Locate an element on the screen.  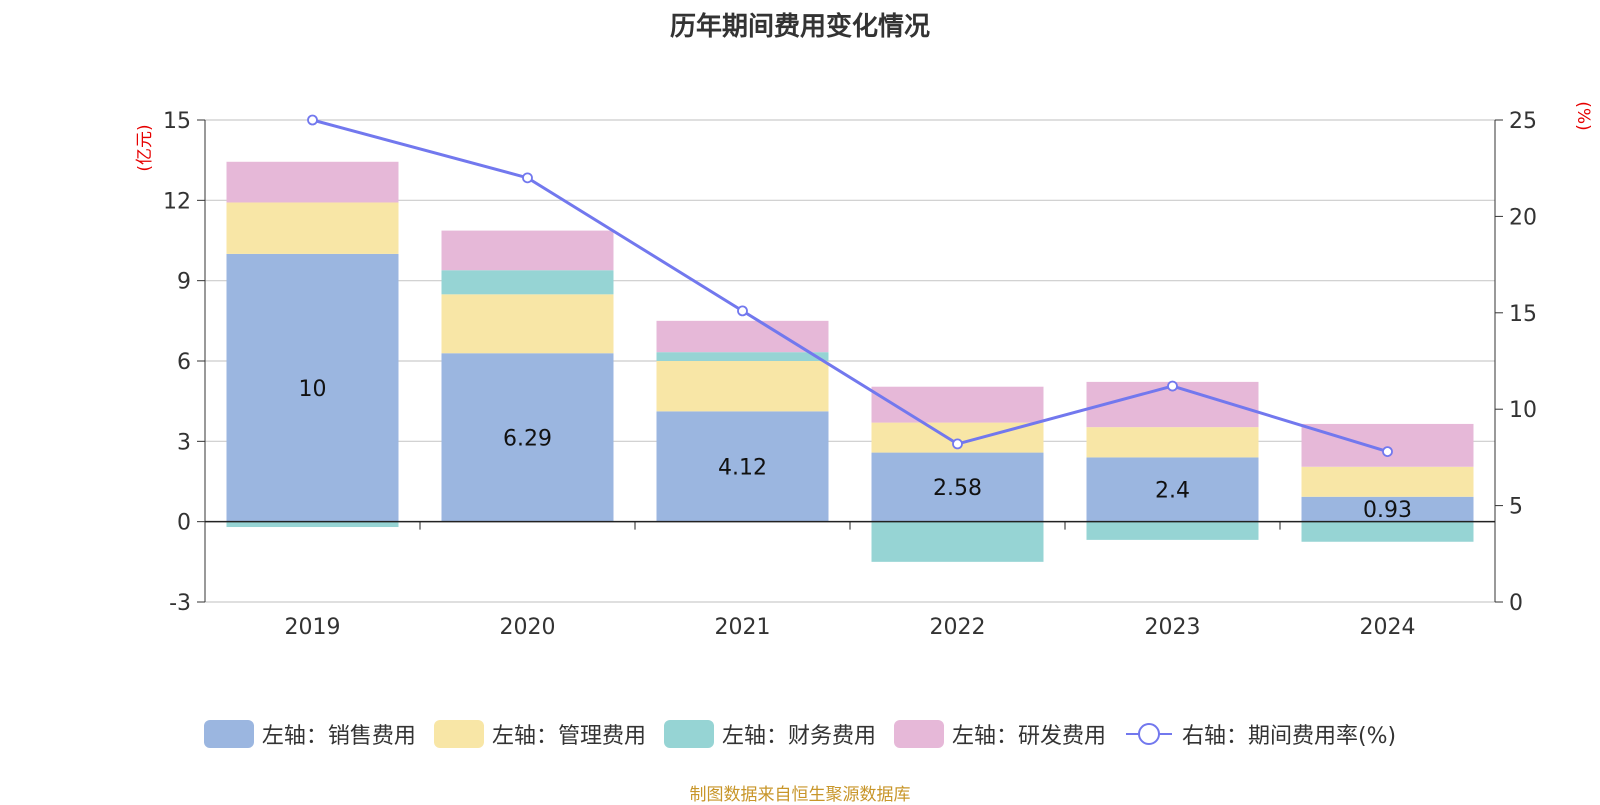
legend-item-admin: 左轴：管理费用 is located at coordinates (539, 734).